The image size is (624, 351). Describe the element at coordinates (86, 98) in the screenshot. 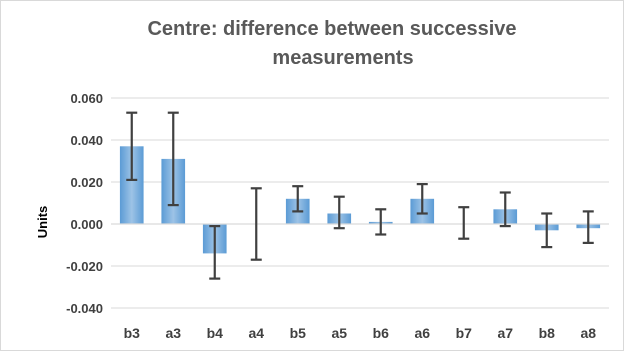

I see `y-tick-label: 0.060` at that location.